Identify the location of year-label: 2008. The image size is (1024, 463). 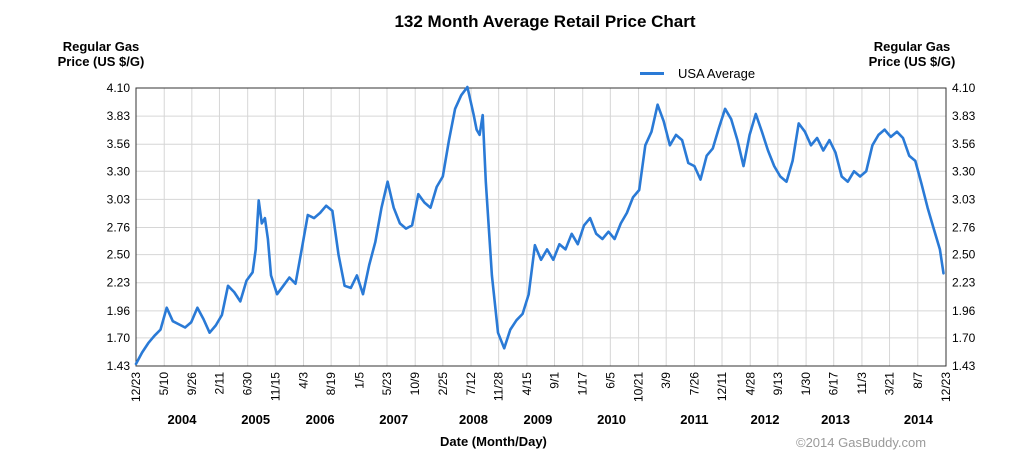
(473, 419).